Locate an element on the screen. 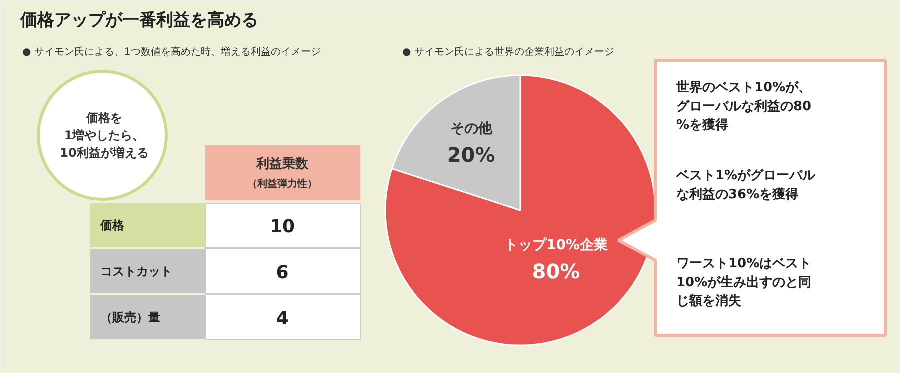 Image resolution: width=900 pixels, height=373 pixels. chart-subtitle: ● サイモン氏による世界の企業利益のイメージ is located at coordinates (508, 52).